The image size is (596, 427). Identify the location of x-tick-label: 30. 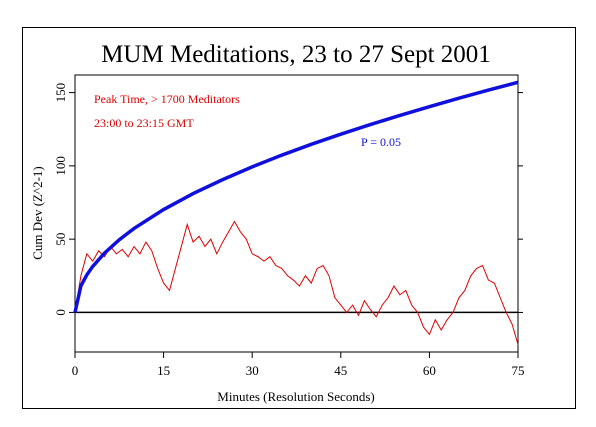
(252, 370).